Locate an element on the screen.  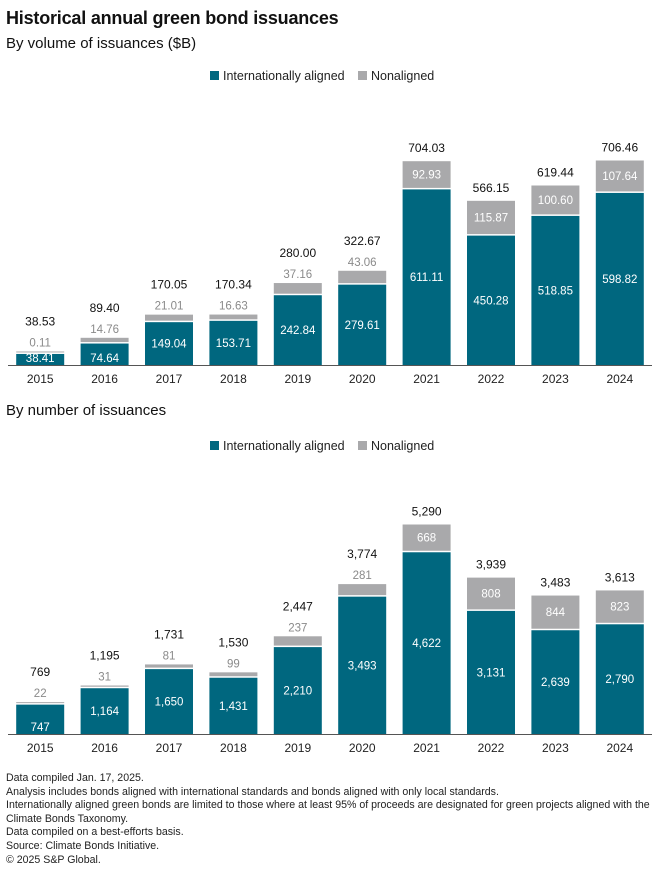
count-tick-2024: 2024 is located at coordinates (619, 748).